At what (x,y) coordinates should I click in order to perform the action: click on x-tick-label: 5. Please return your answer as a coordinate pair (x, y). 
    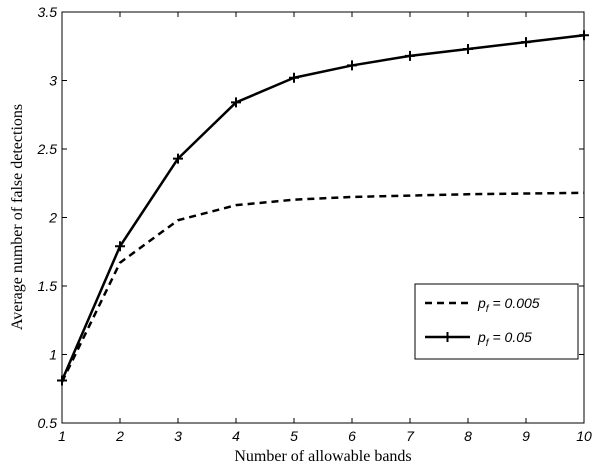
    Looking at the image, I should click on (294, 436).